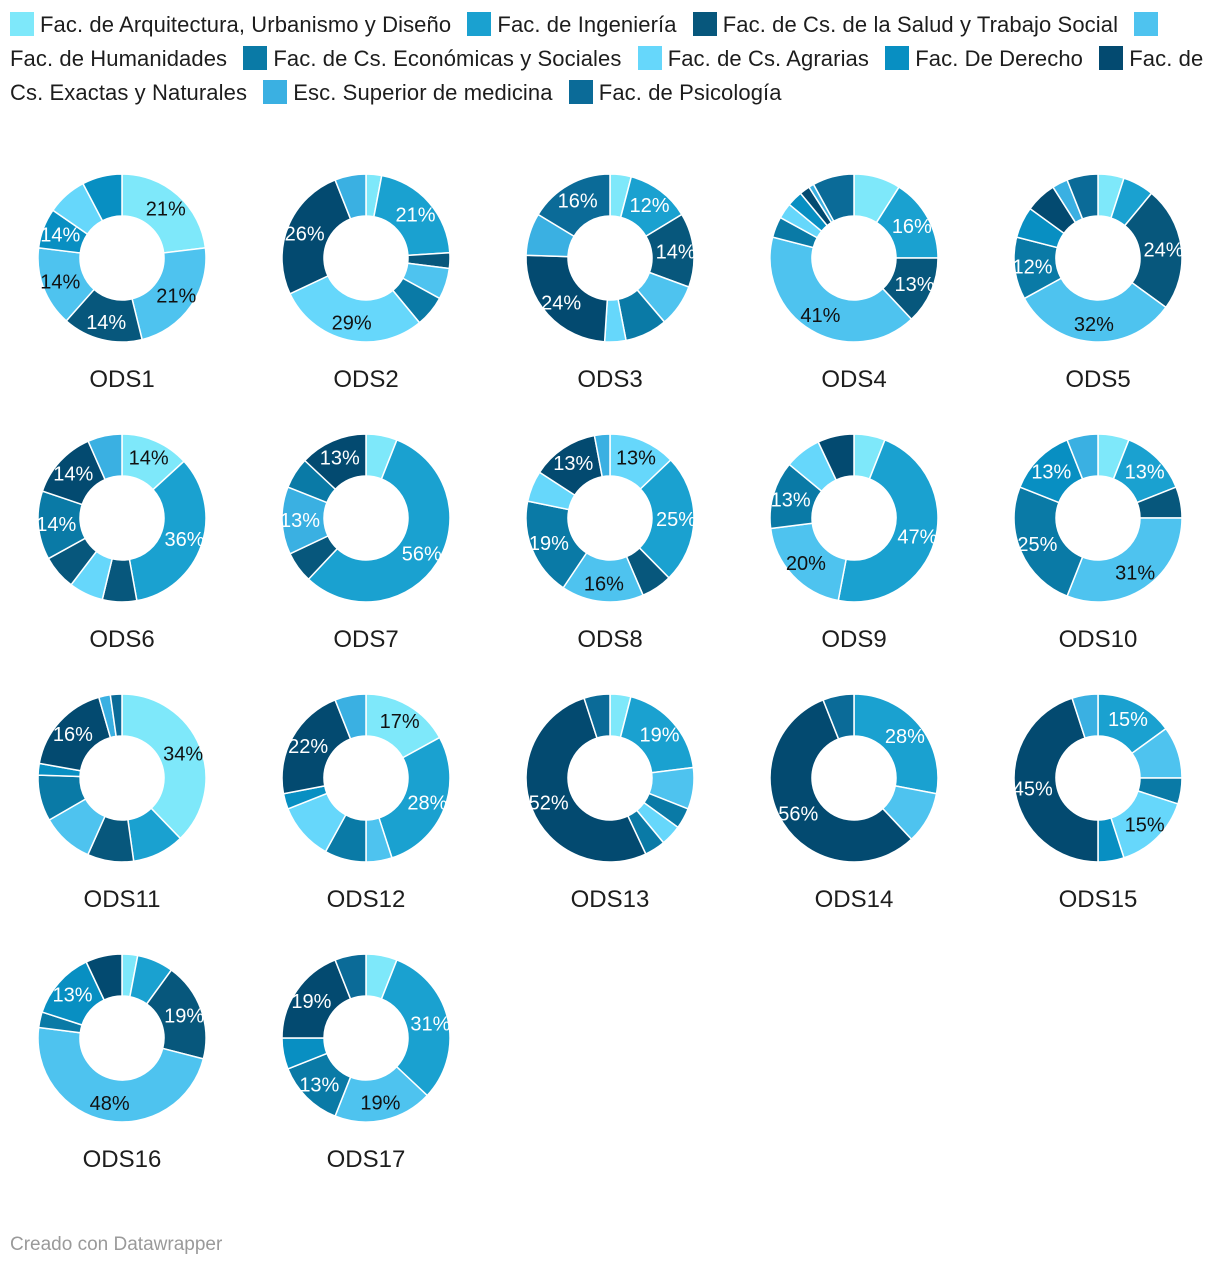 This screenshot has height=1270, width=1220. What do you see at coordinates (820, 316) in the screenshot?
I see `donut-data-label: 41%` at bounding box center [820, 316].